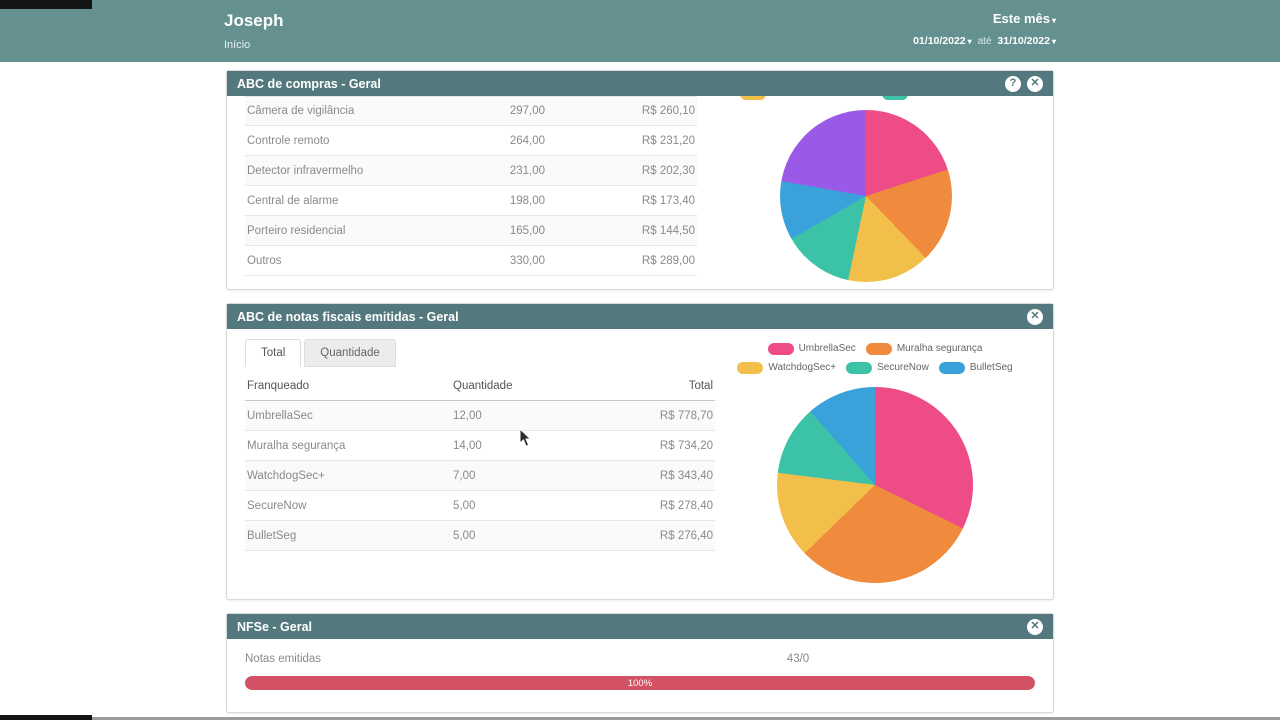 This screenshot has width=1280, height=720. What do you see at coordinates (471, 231) in the screenshot?
I see `table-row: Porteiro residencial 165,00 R$ 144,50` at bounding box center [471, 231].